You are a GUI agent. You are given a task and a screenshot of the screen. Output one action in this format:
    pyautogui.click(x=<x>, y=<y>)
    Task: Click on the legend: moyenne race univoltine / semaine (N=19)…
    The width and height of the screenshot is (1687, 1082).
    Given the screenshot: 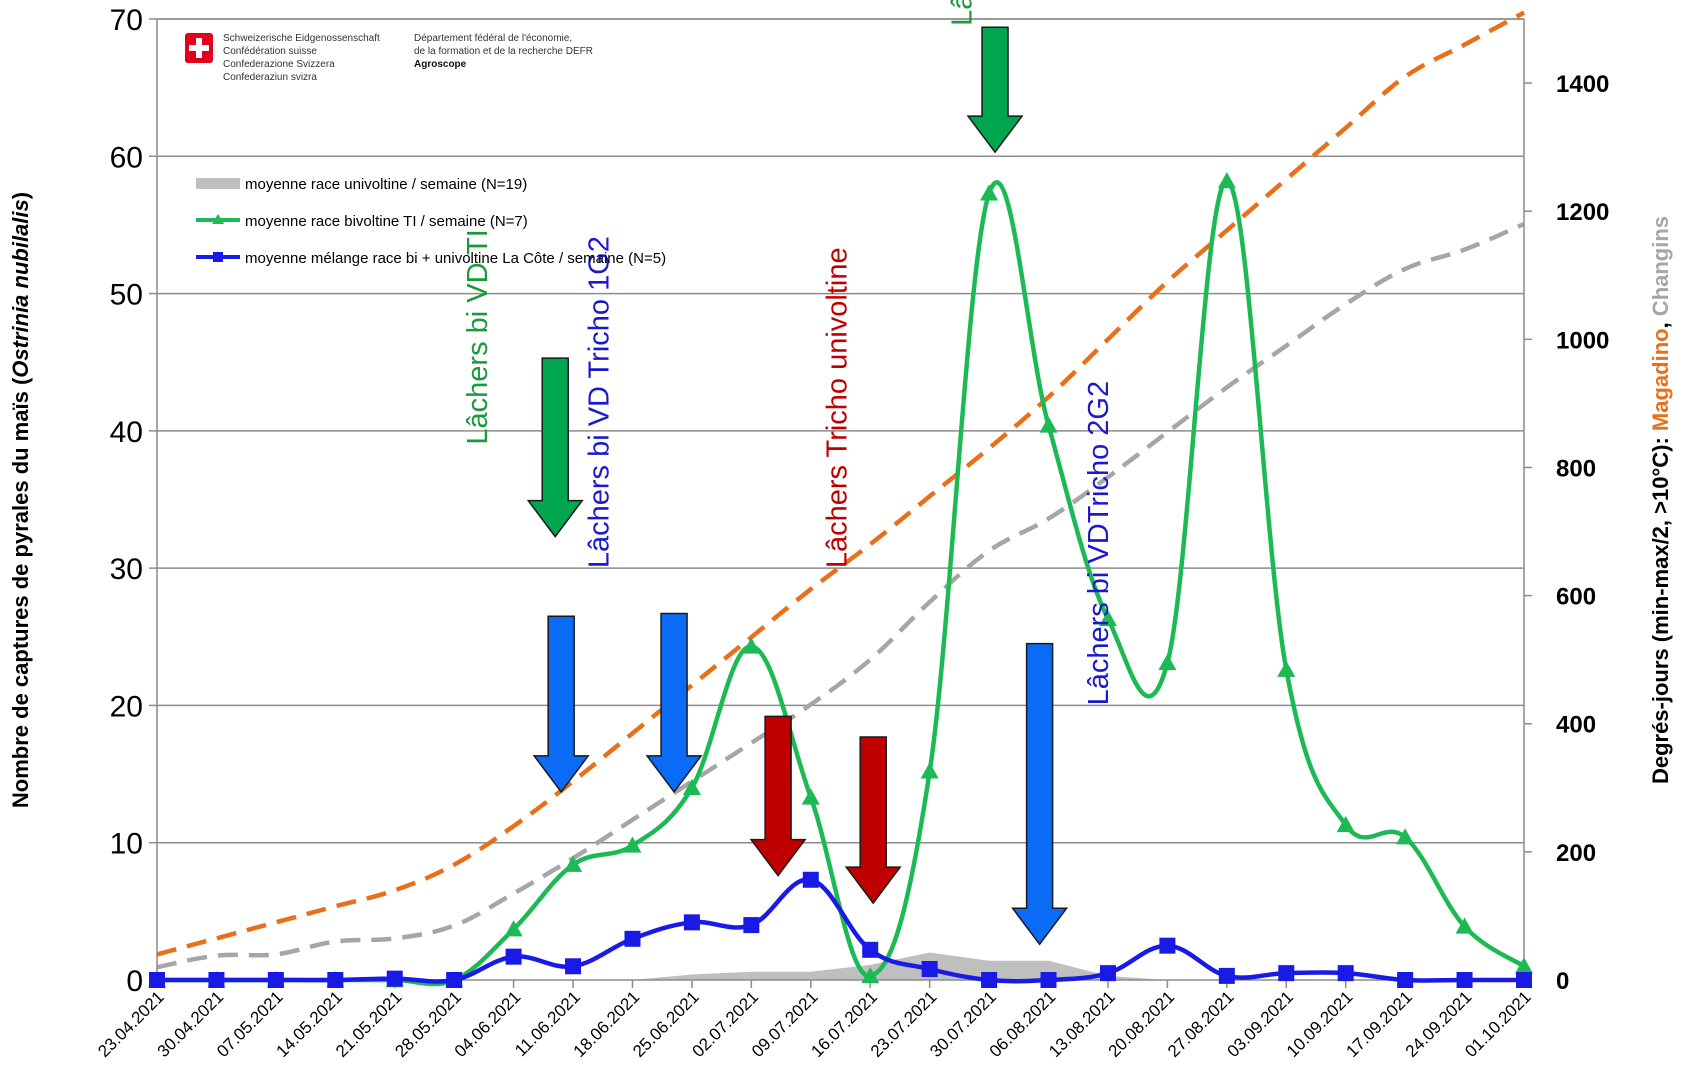 What is the action you would take?
    pyautogui.click(x=431, y=221)
    